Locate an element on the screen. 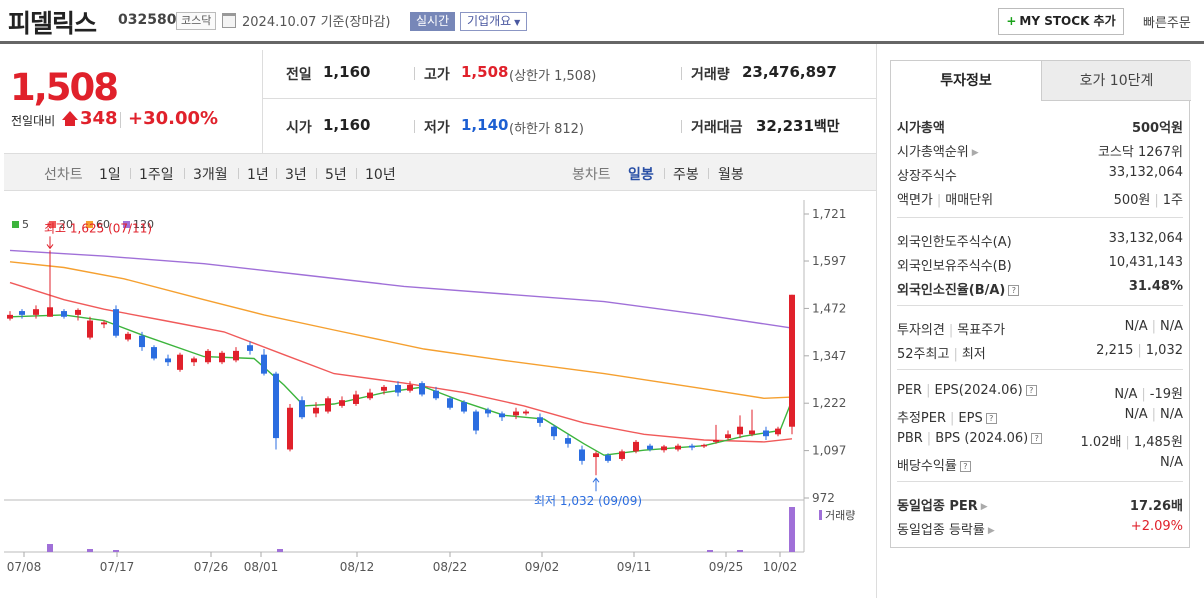 The height and width of the screenshot is (598, 1204). stock-name: 피델릭스 is located at coordinates (52, 23).